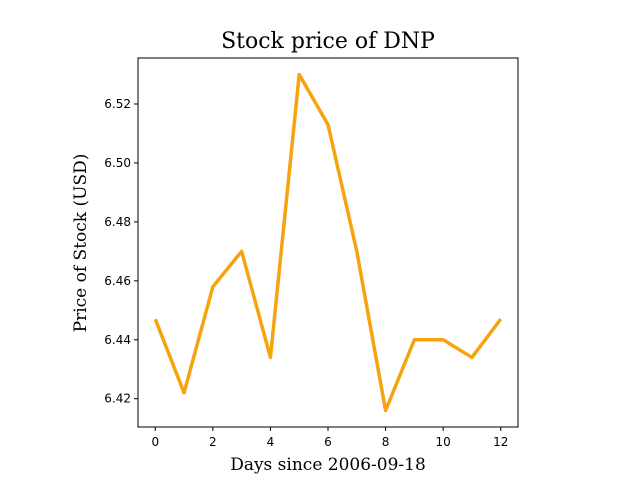 The height and width of the screenshot is (480, 640). Describe the element at coordinates (117, 222) in the screenshot. I see `y-tick-label: 6.48` at that location.